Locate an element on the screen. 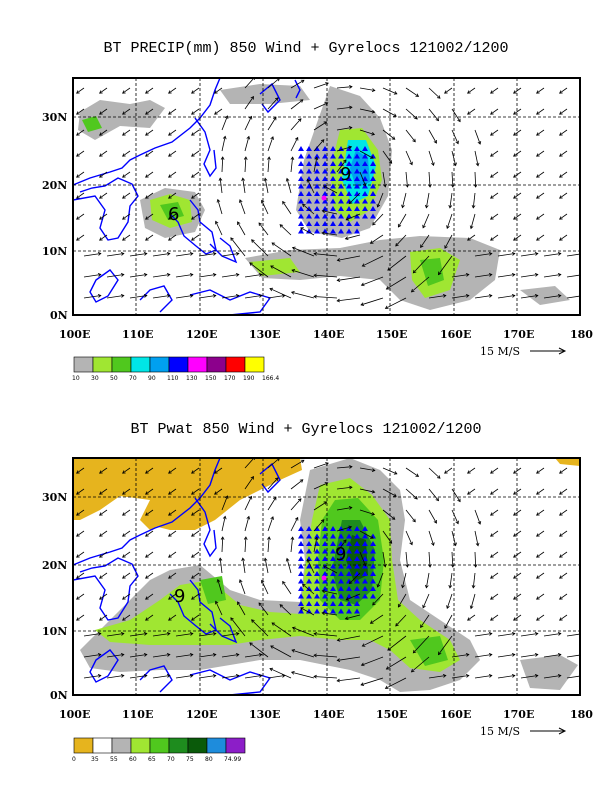 Image resolution: width=612 pixels, height=792 pixels. legend-label: 170 is located at coordinates (230, 378).